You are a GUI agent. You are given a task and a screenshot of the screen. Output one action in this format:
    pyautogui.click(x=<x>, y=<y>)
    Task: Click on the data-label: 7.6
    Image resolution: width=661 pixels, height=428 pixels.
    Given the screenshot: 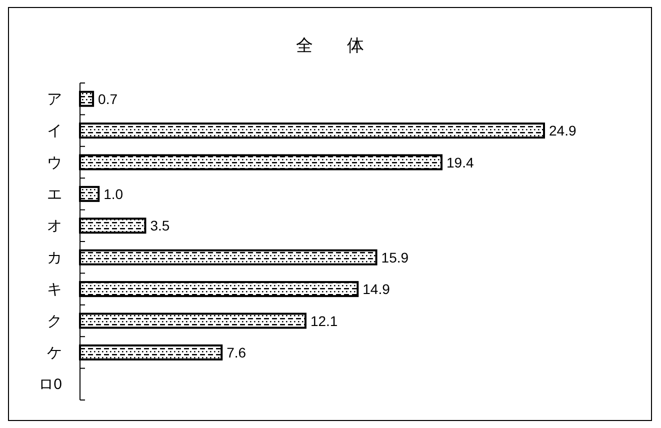 What is the action you would take?
    pyautogui.click(x=236, y=352)
    